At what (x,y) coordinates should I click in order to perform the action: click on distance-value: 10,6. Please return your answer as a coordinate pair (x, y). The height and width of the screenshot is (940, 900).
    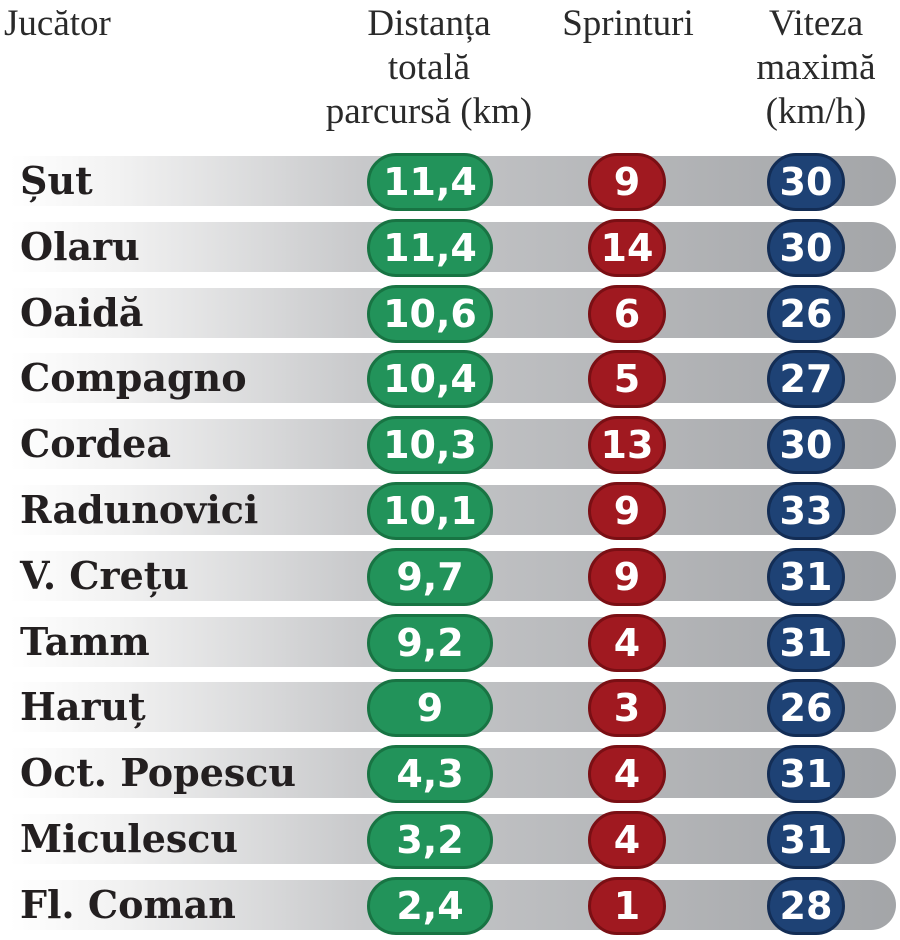
    Looking at the image, I should click on (430, 314).